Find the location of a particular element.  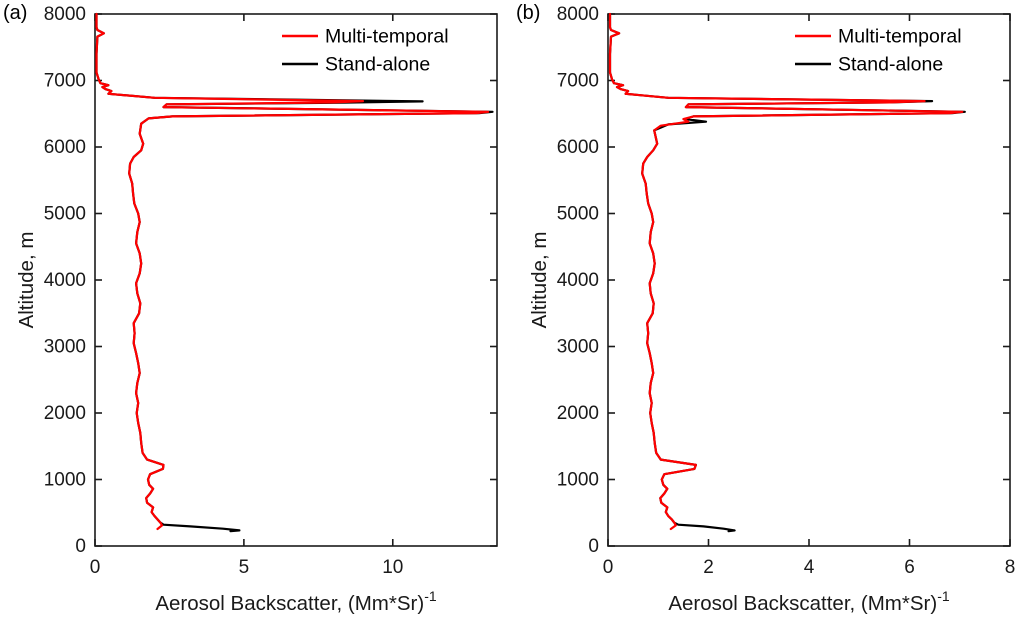

x-tick-label: 2 is located at coordinates (708, 567).